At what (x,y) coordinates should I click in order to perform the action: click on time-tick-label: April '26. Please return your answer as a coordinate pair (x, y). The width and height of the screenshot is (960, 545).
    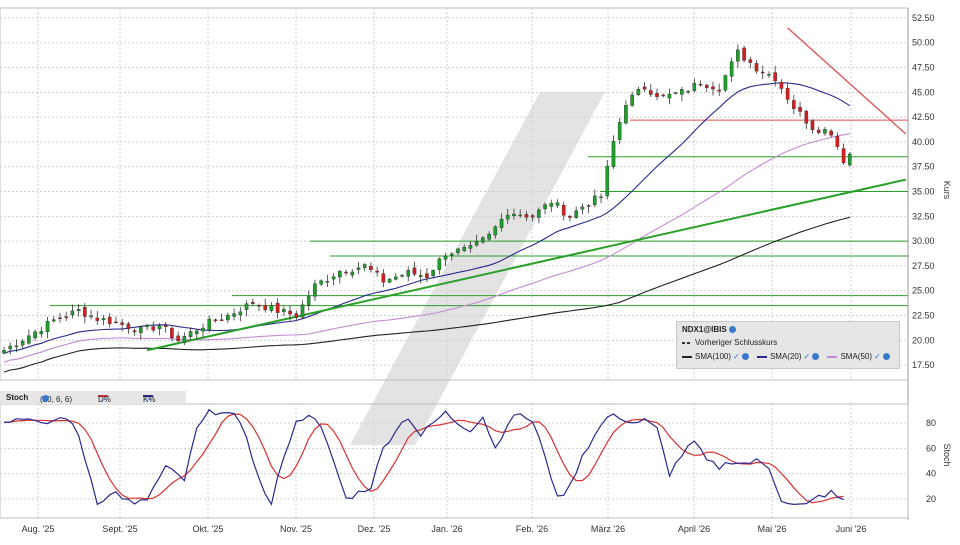
    Looking at the image, I should click on (694, 529).